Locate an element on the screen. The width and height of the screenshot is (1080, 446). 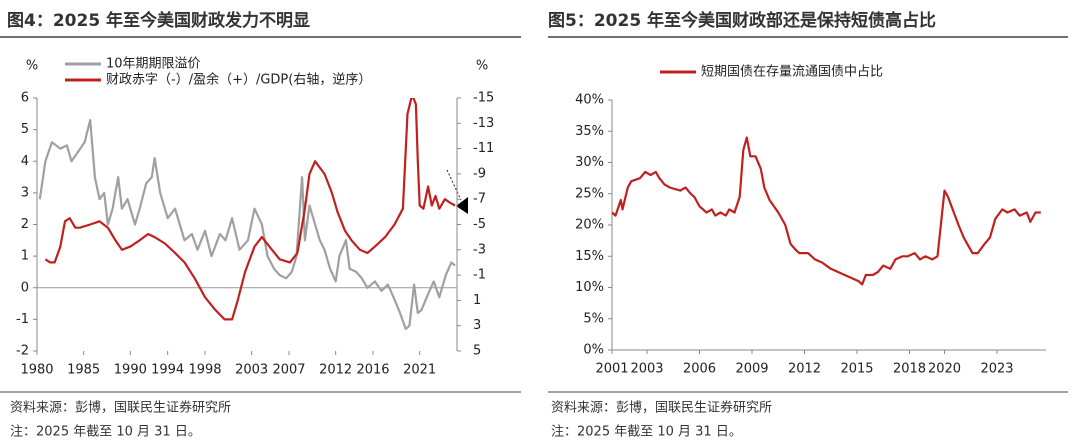
annotation-marker is located at coordinates (462, 205).